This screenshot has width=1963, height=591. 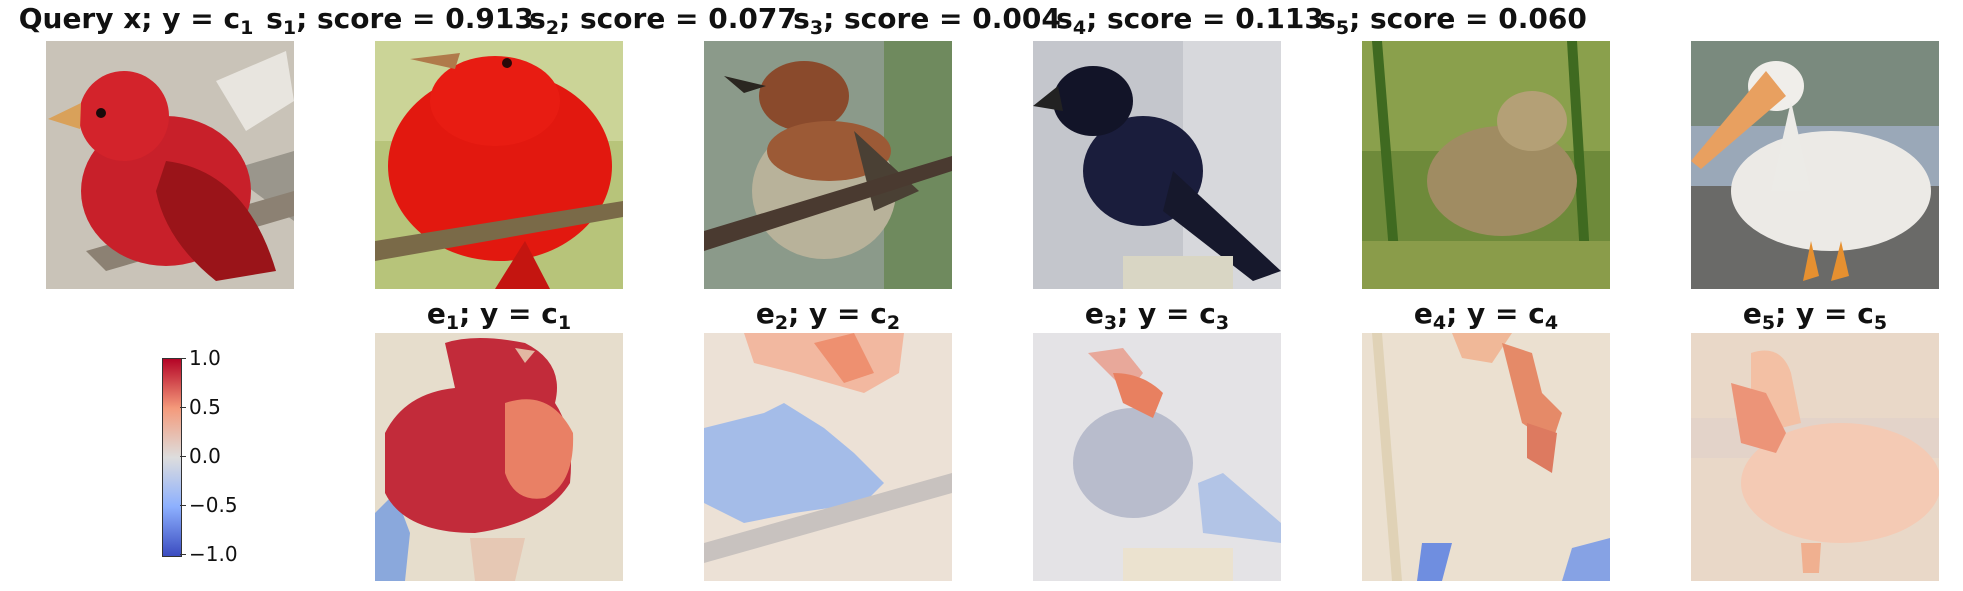 What do you see at coordinates (927, 20) in the screenshot?
I see `sample-3-title: s3; score = 0.004` at bounding box center [927, 20].